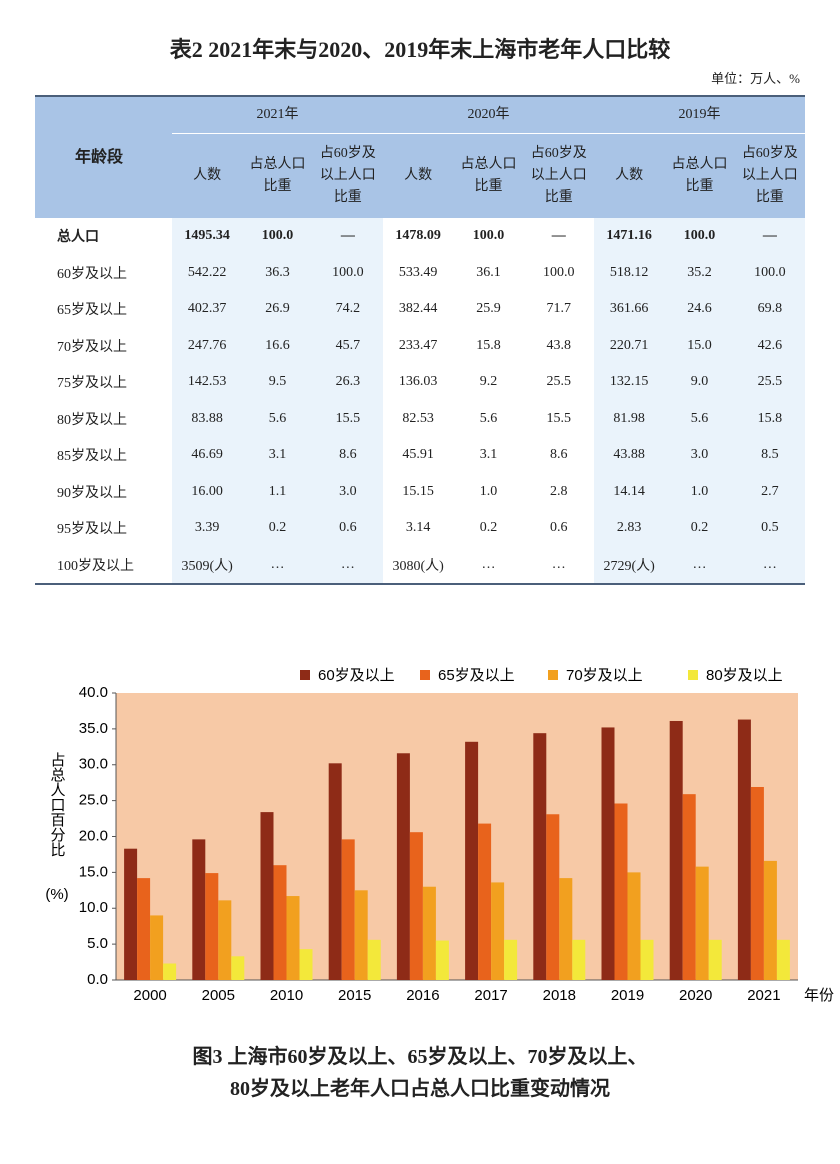 The height and width of the screenshot is (1164, 840). What do you see at coordinates (286, 995) in the screenshot?
I see `x-tick-label: 2010` at bounding box center [286, 995].